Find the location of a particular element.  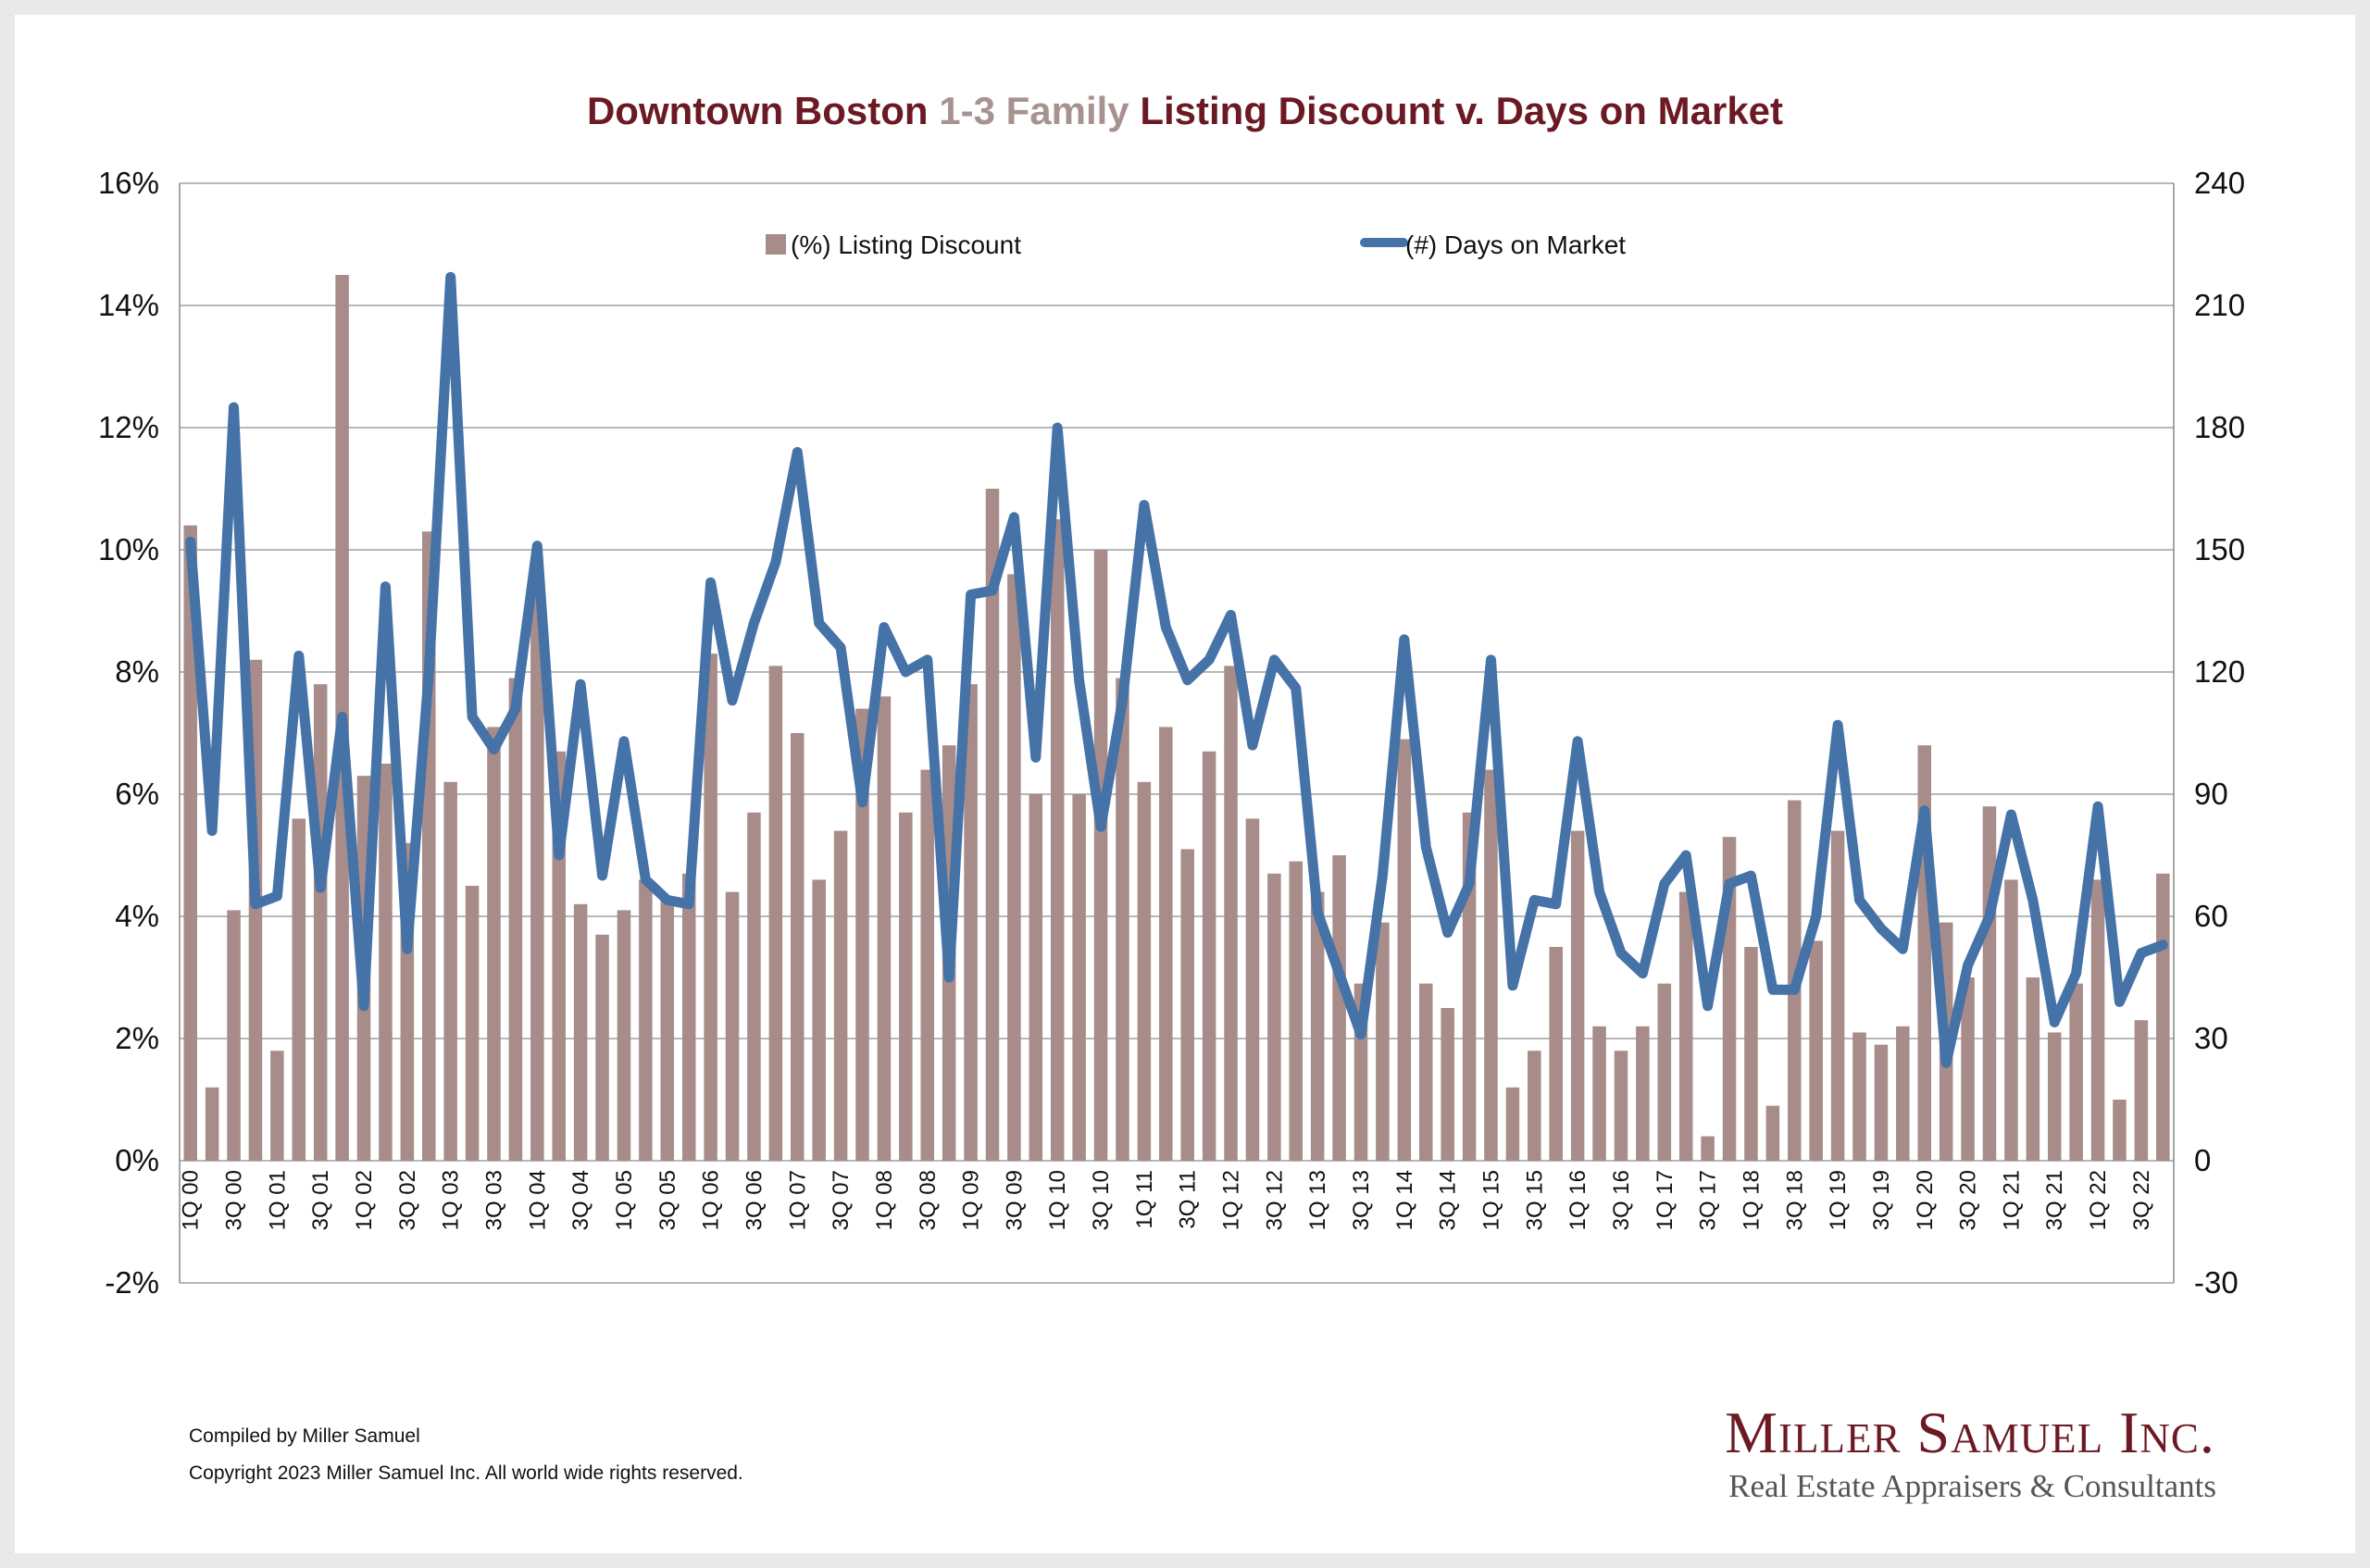

left-axis-tick-label: 4% is located at coordinates (137, 916).